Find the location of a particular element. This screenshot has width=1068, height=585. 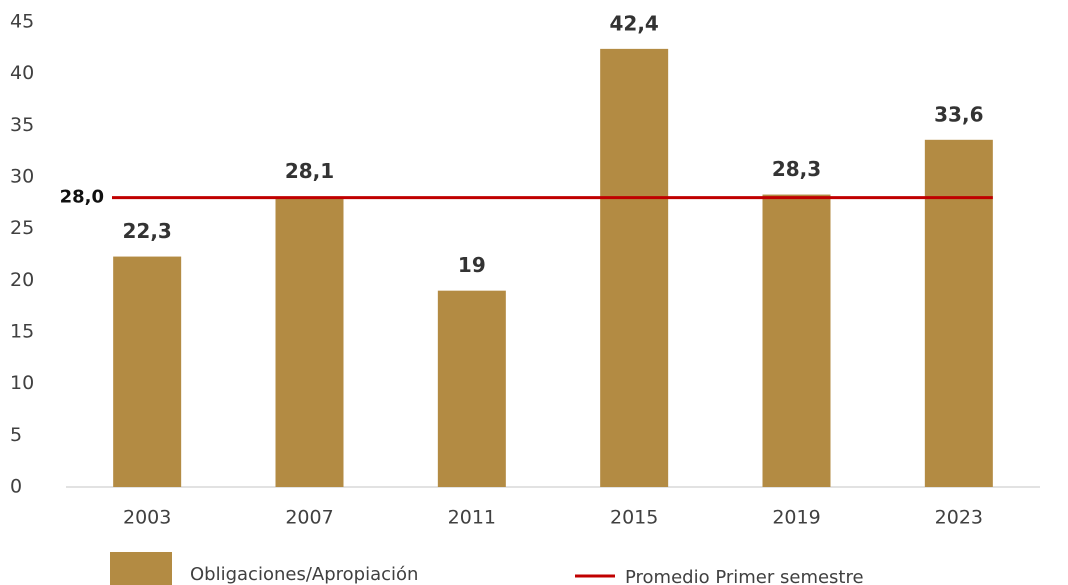

legend-swatch is located at coordinates (141, 568).